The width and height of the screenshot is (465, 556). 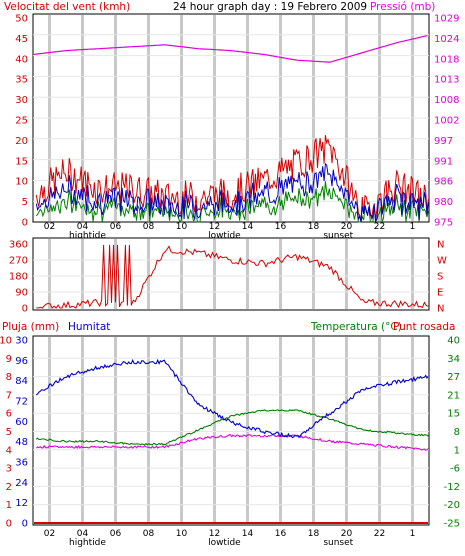 I want to click on direction-tick-label: 360, so click(x=18, y=245).